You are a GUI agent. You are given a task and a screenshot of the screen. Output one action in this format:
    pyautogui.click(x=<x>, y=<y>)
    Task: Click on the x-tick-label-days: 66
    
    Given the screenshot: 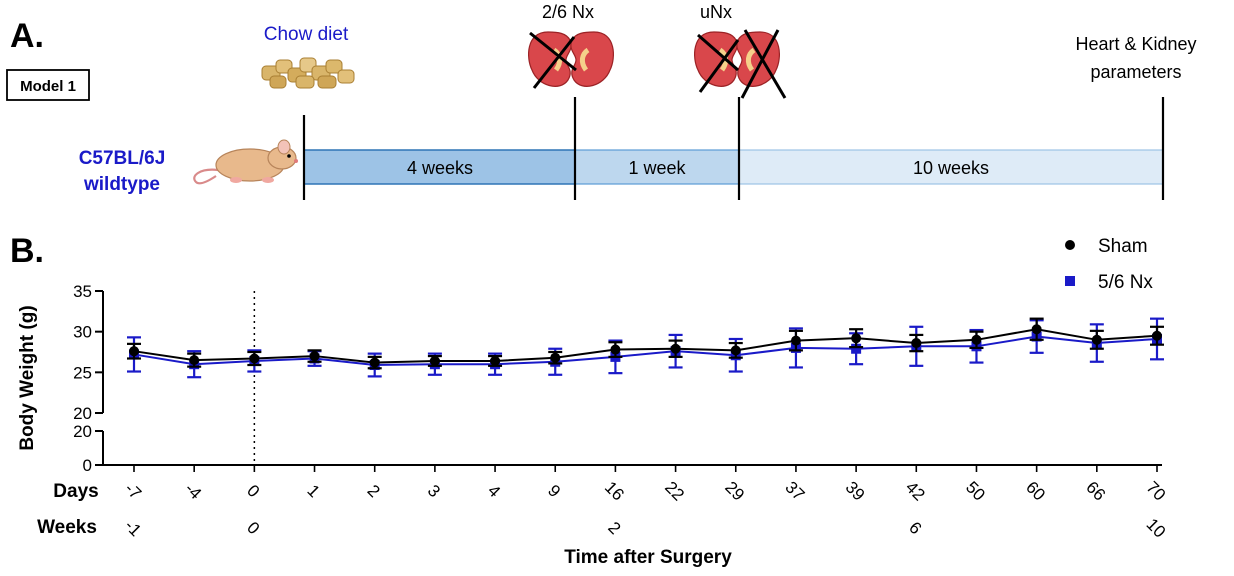 What is the action you would take?
    pyautogui.click(x=1095, y=491)
    